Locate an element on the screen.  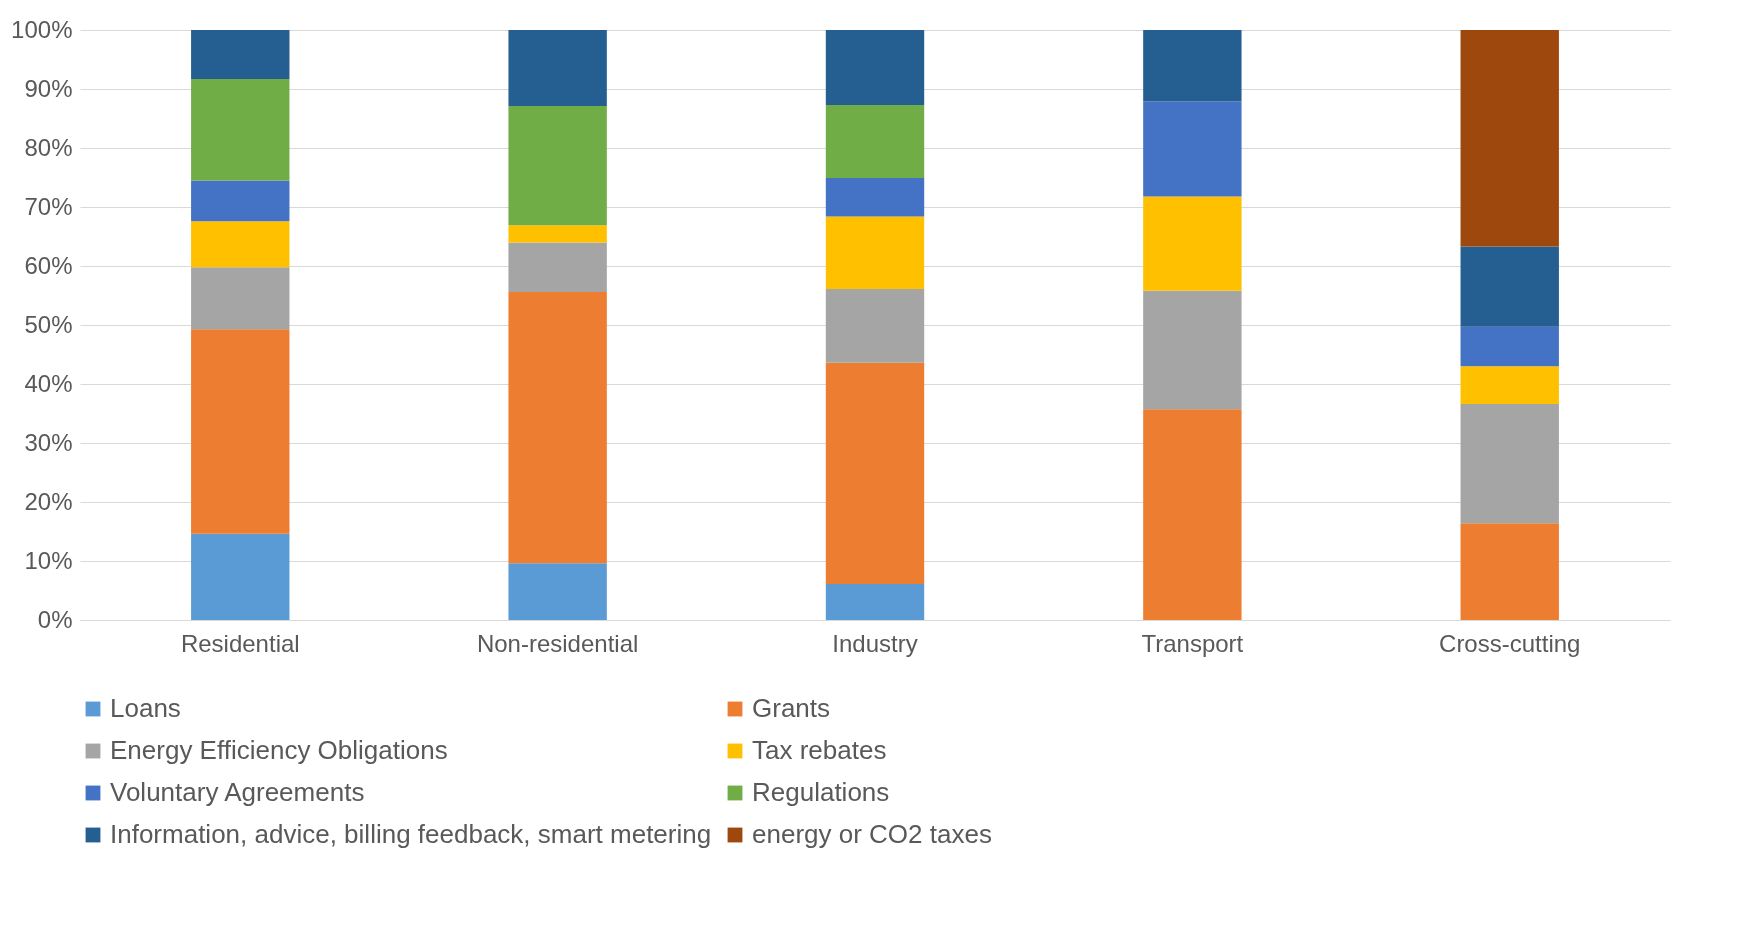
legend-label: Grants is located at coordinates (791, 708).